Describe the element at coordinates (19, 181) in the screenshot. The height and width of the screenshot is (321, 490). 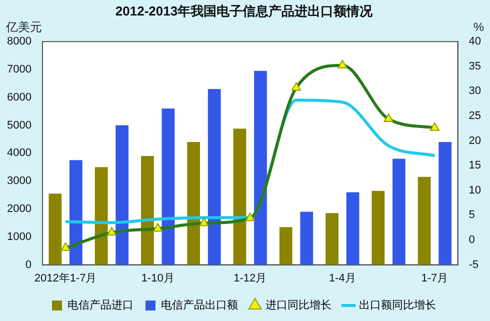
I see `y-tick-label: 3000` at that location.